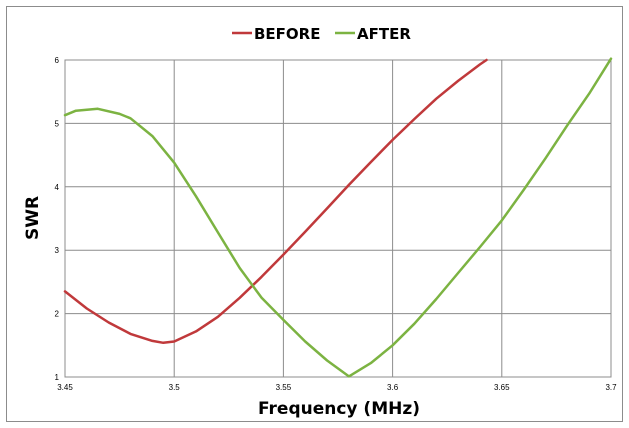 This screenshot has height=428, width=629. I want to click on x-tick-label: 3.45, so click(65, 387).